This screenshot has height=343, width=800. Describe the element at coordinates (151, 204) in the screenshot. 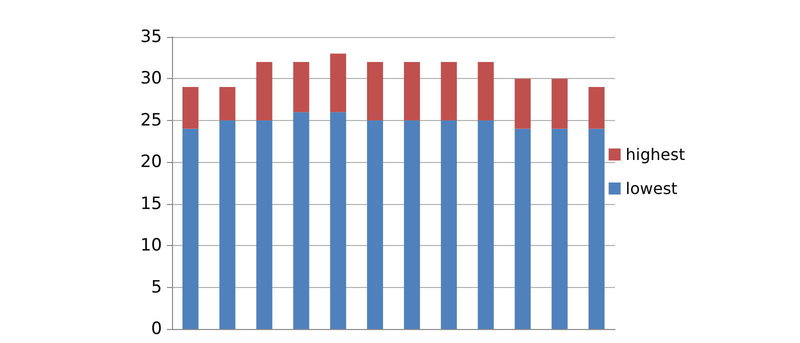

I see `y-tick-label: 15` at that location.